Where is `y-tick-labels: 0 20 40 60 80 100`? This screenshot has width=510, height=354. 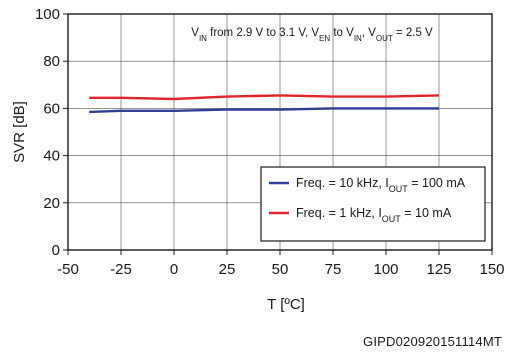
y-tick-labels: 0 20 40 60 80 100 is located at coordinates (51, 132).